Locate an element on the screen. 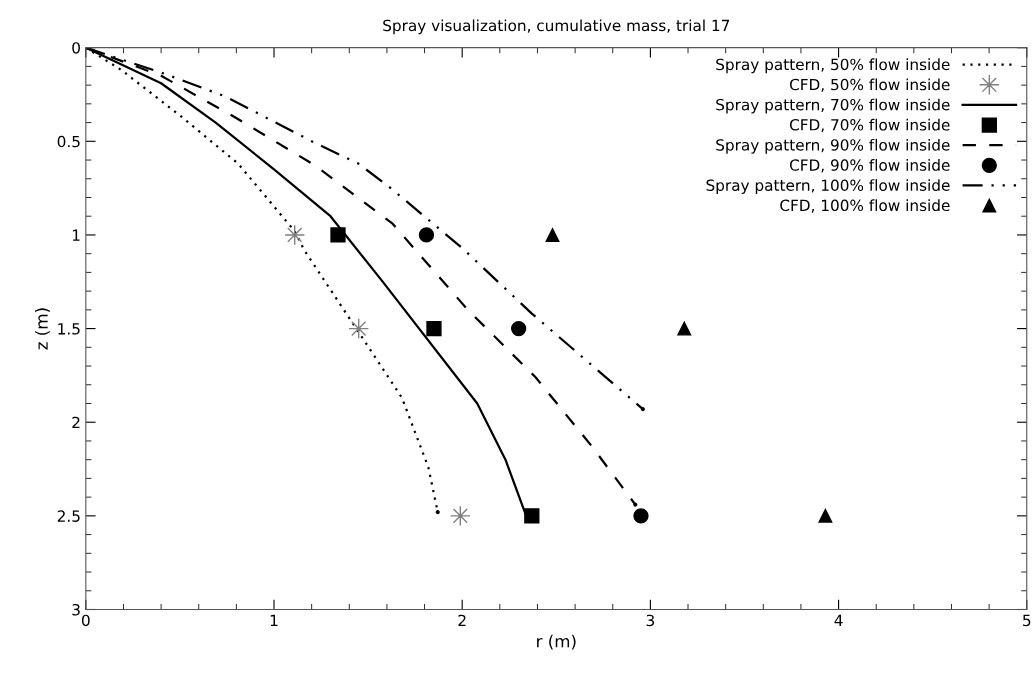 The image size is (1034, 681). legend-label: Spray pattern, 50% flow inside is located at coordinates (833, 66).